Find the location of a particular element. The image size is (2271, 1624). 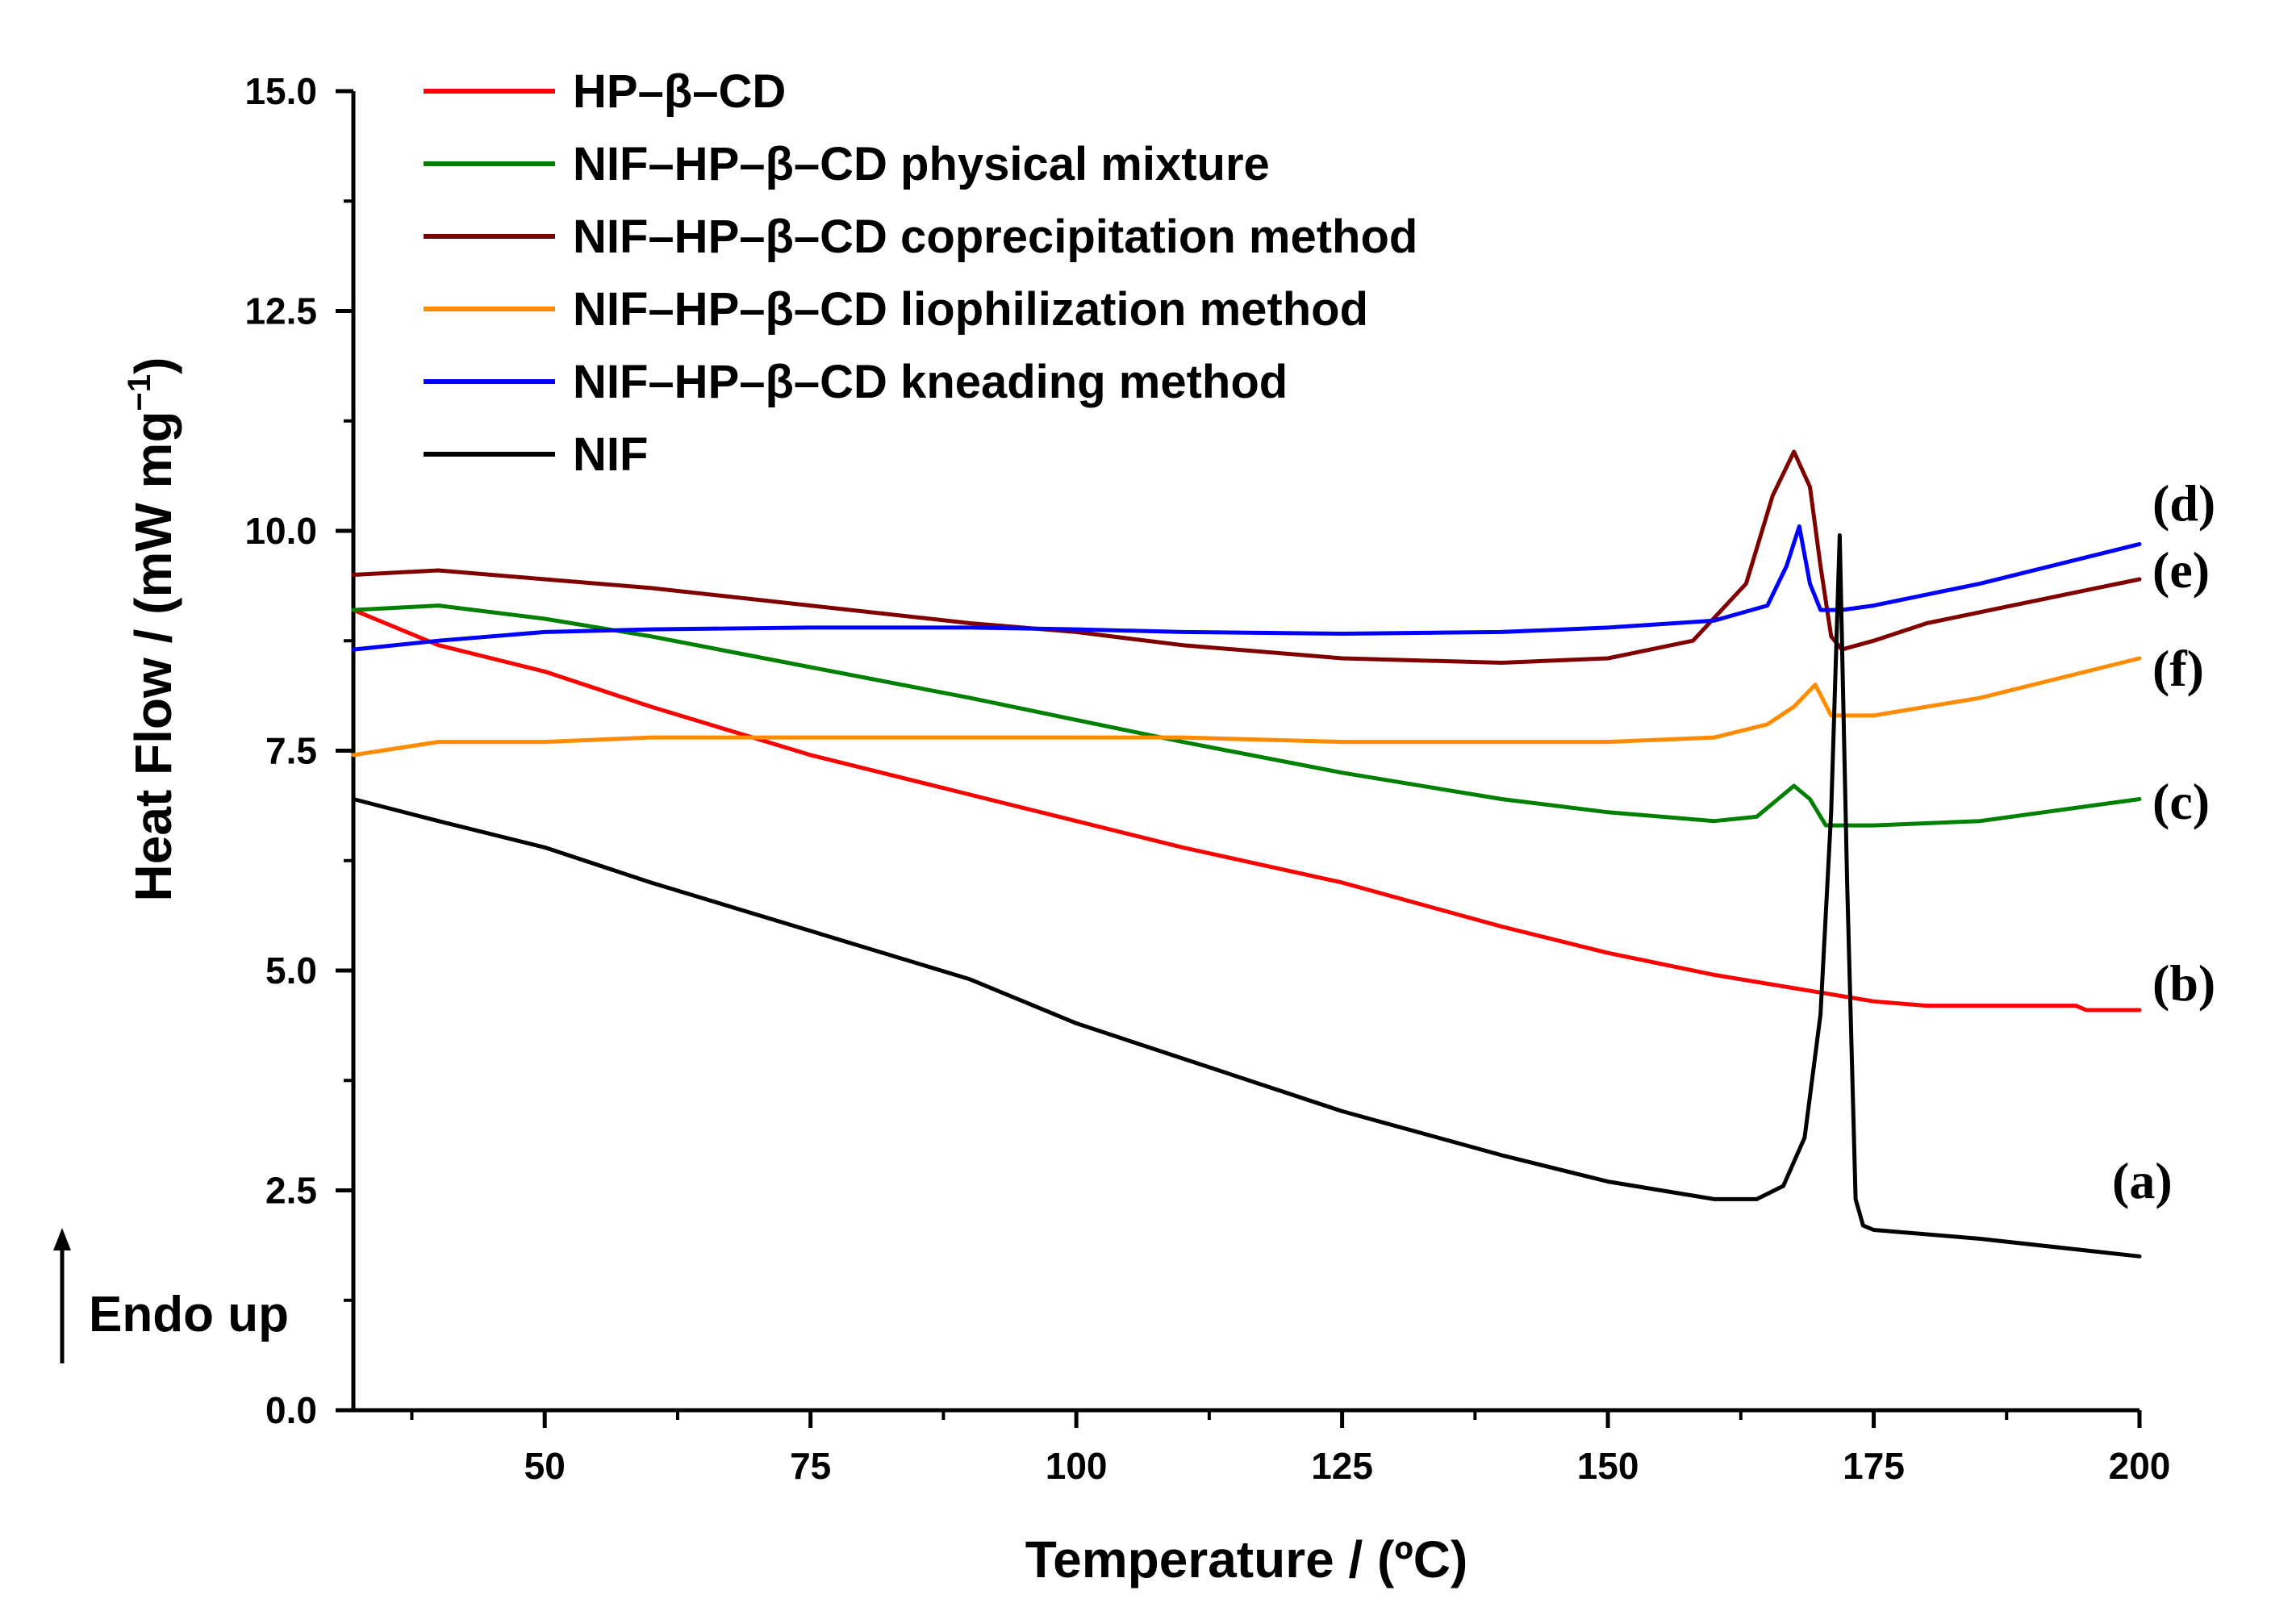

y-tick-label: 0.0 is located at coordinates (291, 1410).